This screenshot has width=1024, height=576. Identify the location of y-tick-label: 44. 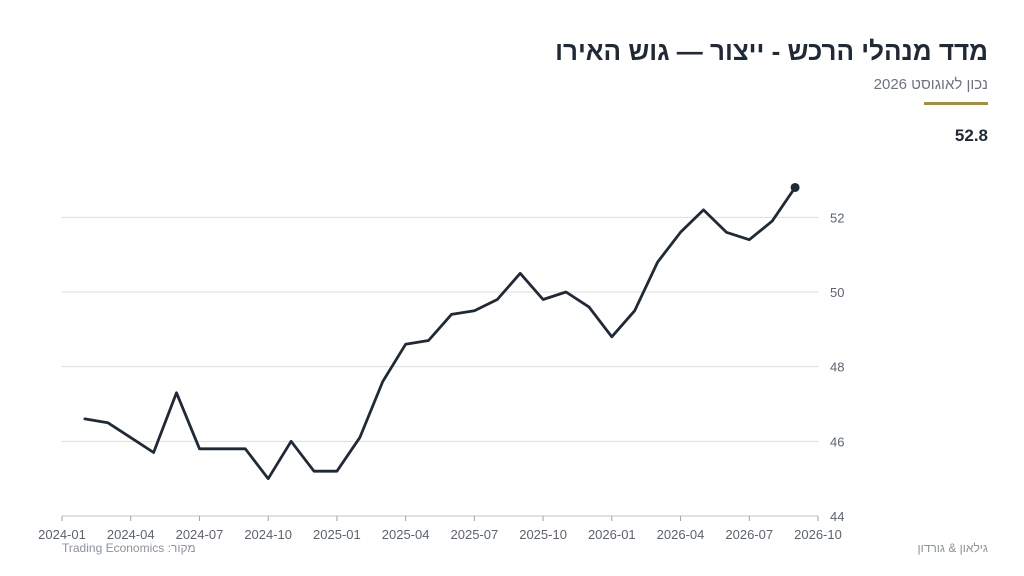
(837, 516).